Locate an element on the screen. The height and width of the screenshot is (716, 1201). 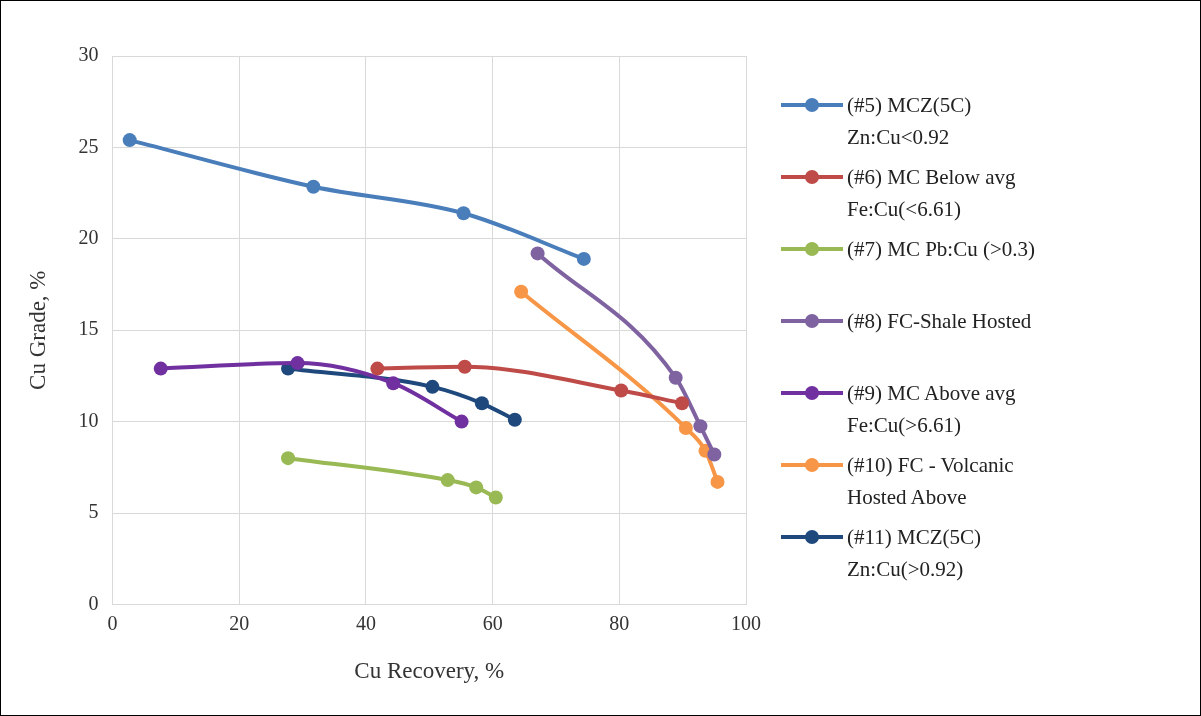
x-tick-label: 100 is located at coordinates (746, 622).